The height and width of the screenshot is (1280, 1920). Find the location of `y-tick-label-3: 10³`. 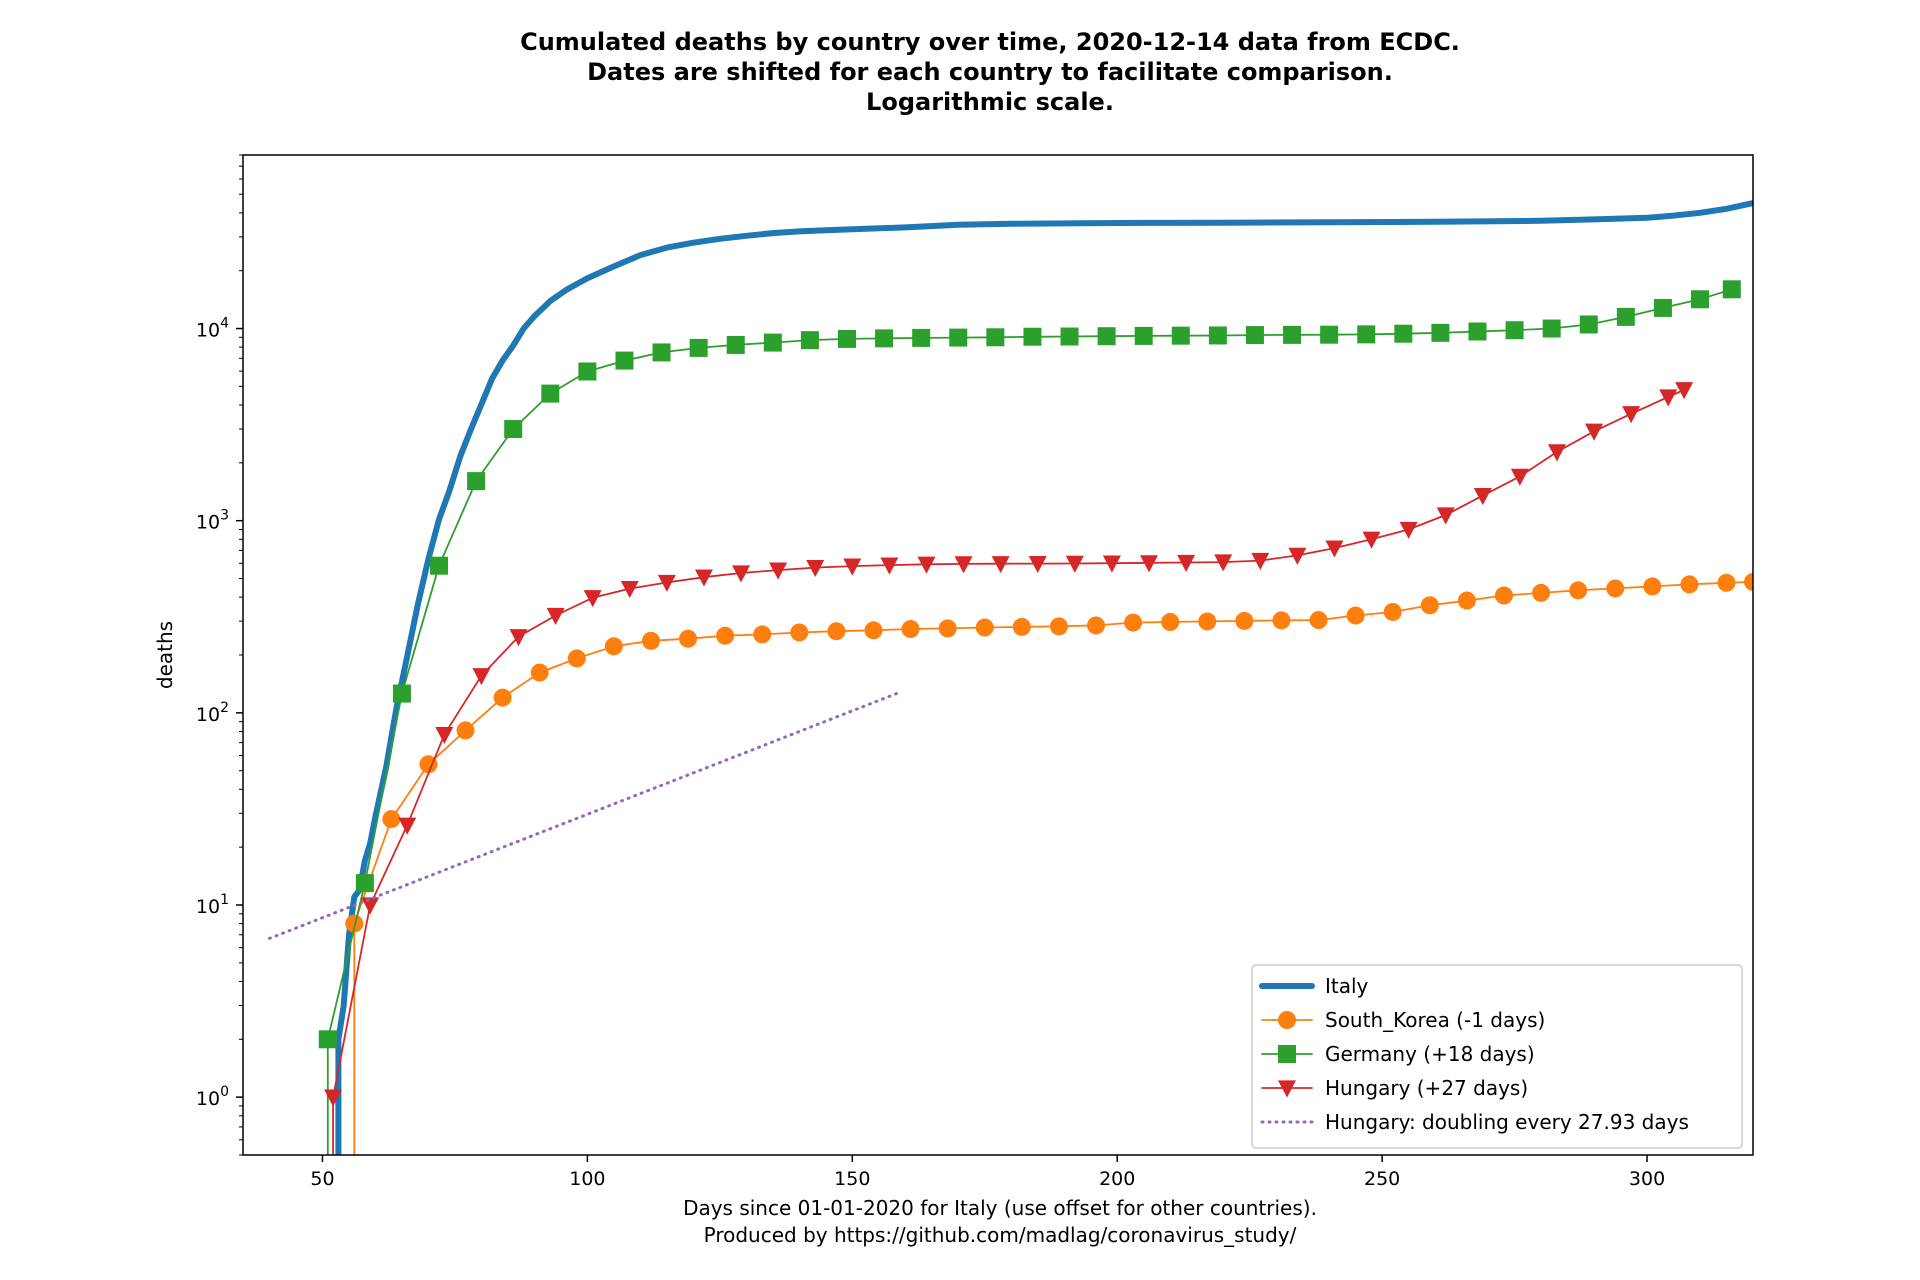

y-tick-label-3: 10³ is located at coordinates (212, 521).